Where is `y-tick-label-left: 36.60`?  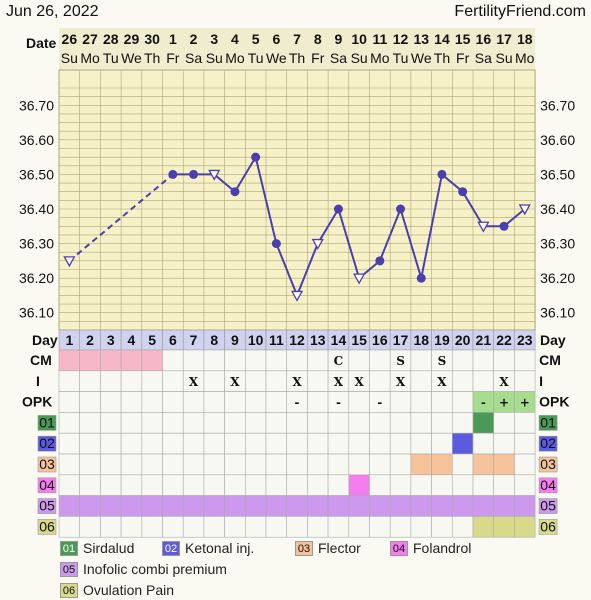
y-tick-label-left: 36.60 is located at coordinates (36, 140).